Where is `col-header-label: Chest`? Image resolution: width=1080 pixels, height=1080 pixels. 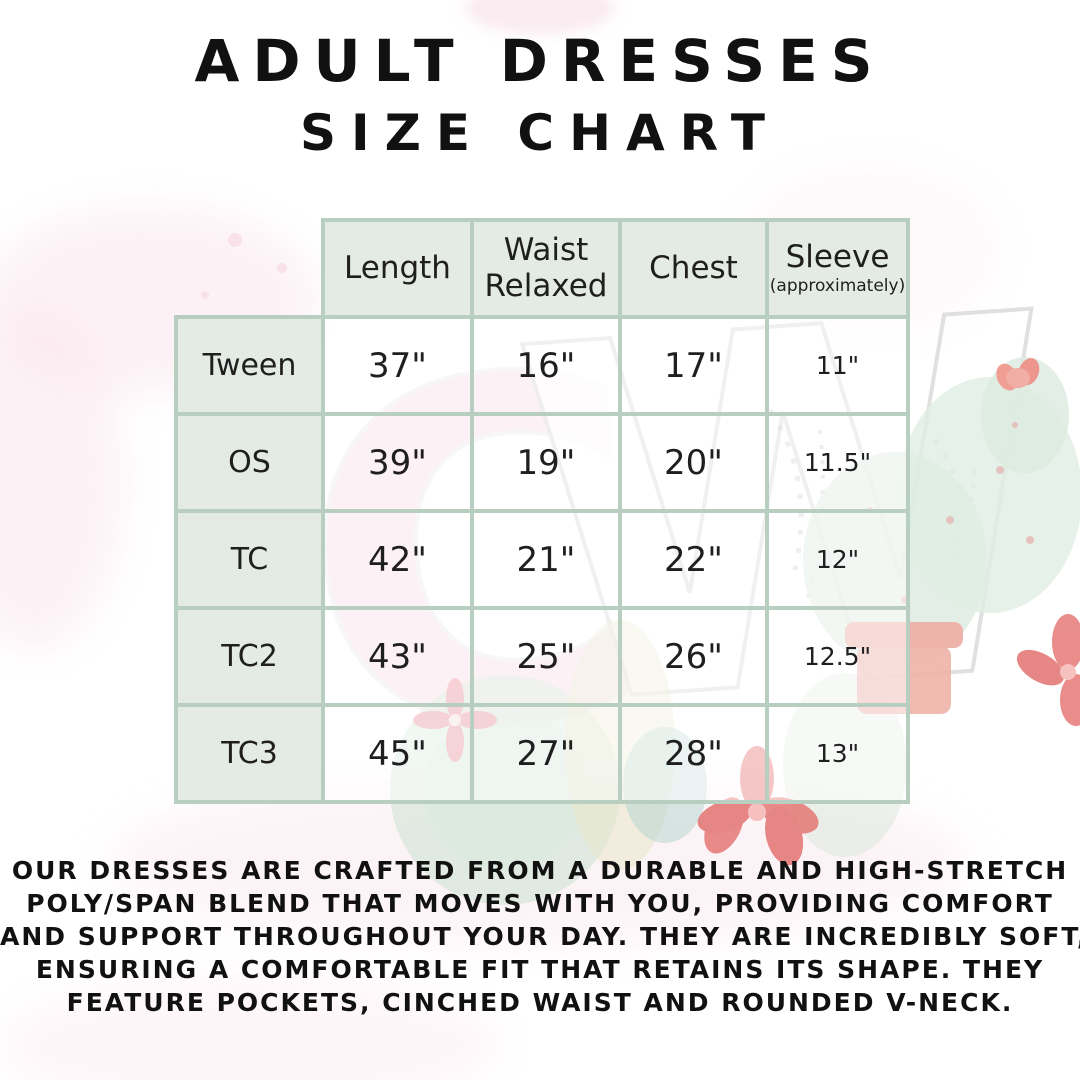
col-header-label: Chest is located at coordinates (693, 267).